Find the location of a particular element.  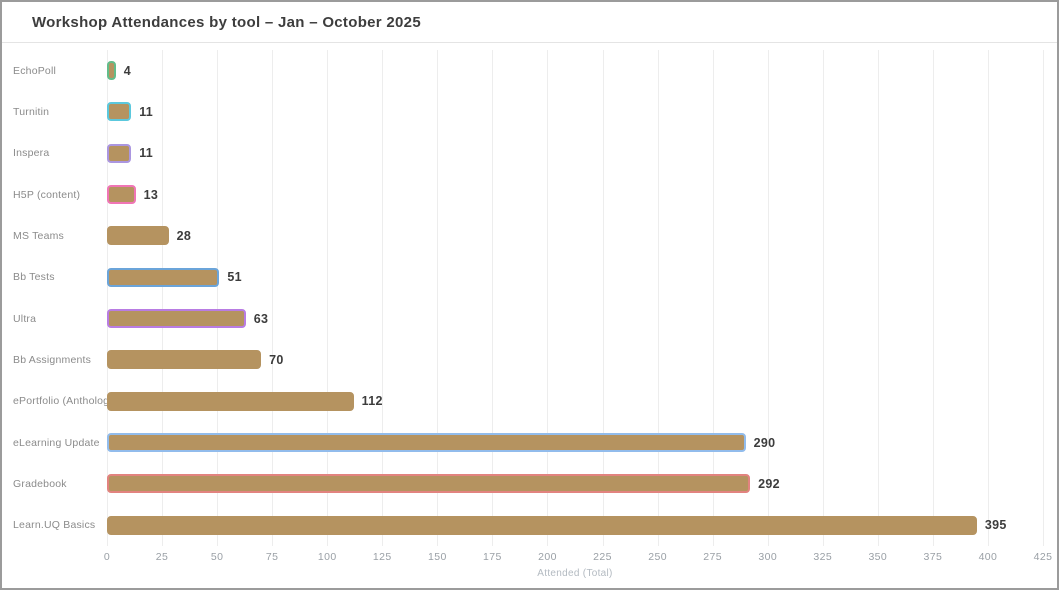

bar-track: 70 is located at coordinates (575, 359).